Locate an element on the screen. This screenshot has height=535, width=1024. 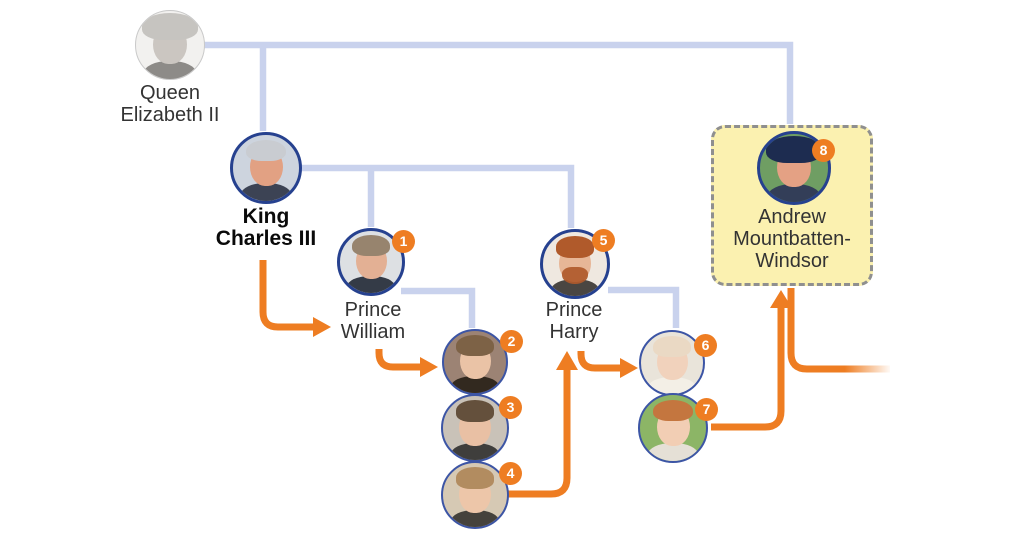
arrow-william-to-child2 is located at coordinates (398, 360).